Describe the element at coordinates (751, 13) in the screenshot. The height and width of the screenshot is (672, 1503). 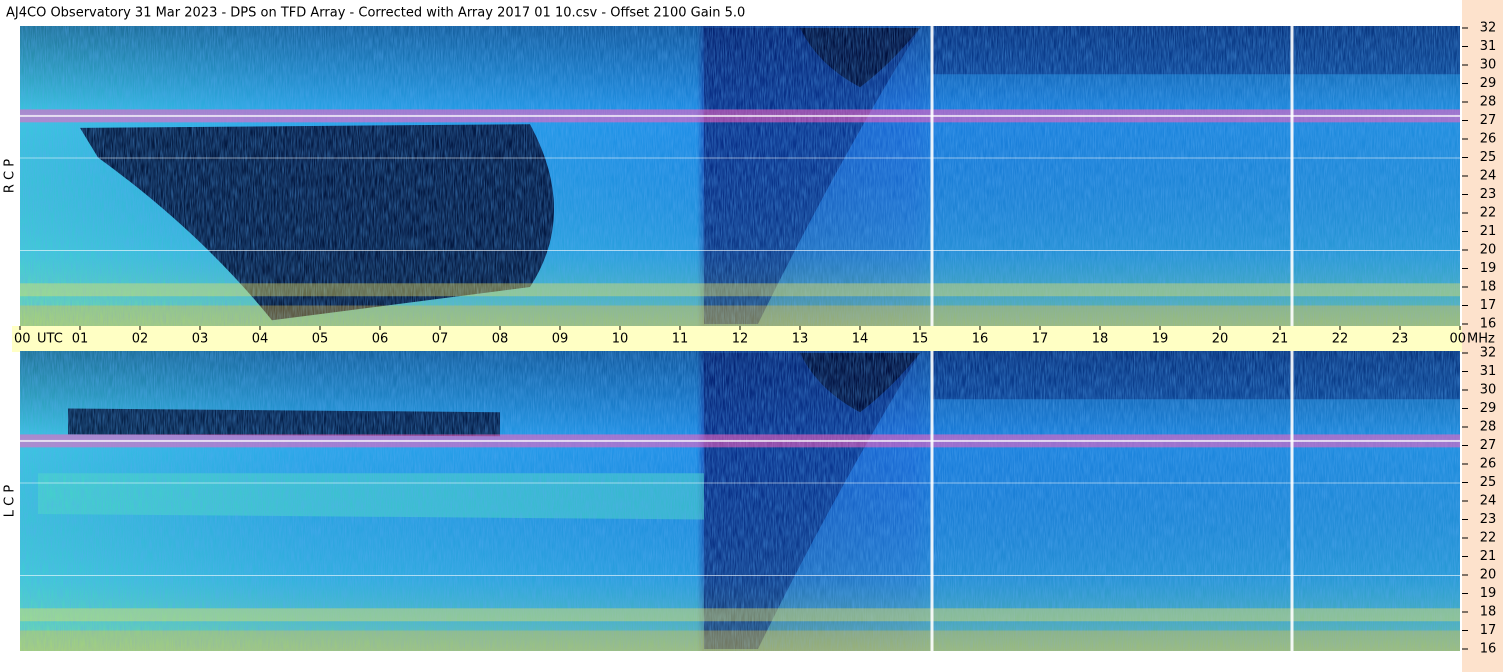
I see `title-bar` at that location.